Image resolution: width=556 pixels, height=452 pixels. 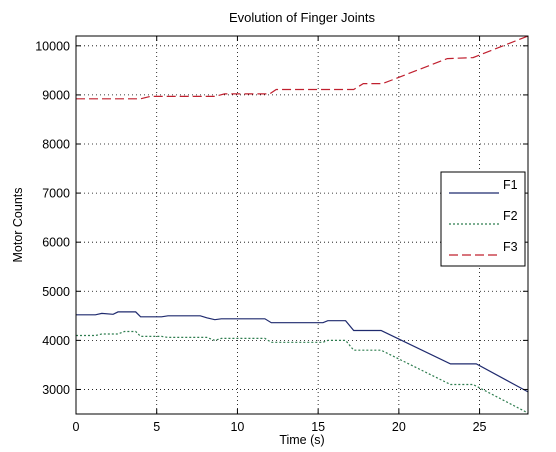 I want to click on legend-box, so click(x=483, y=219).